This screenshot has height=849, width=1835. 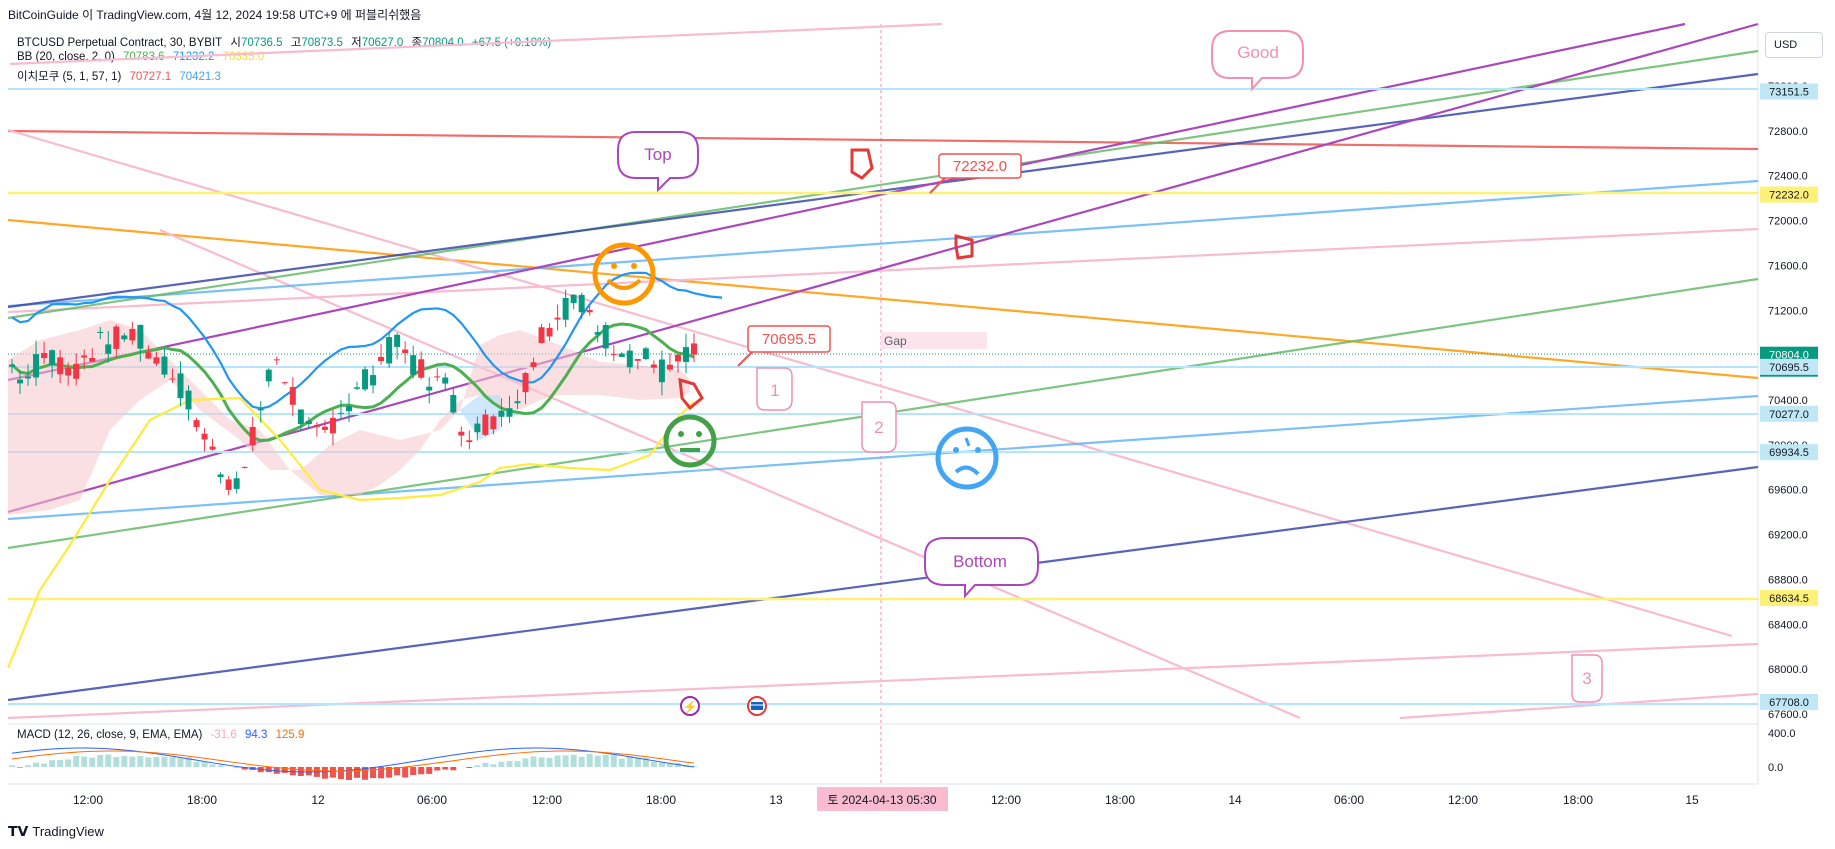 What do you see at coordinates (261, 43) in the screenshot?
I see `open-value: 70736.5` at bounding box center [261, 43].